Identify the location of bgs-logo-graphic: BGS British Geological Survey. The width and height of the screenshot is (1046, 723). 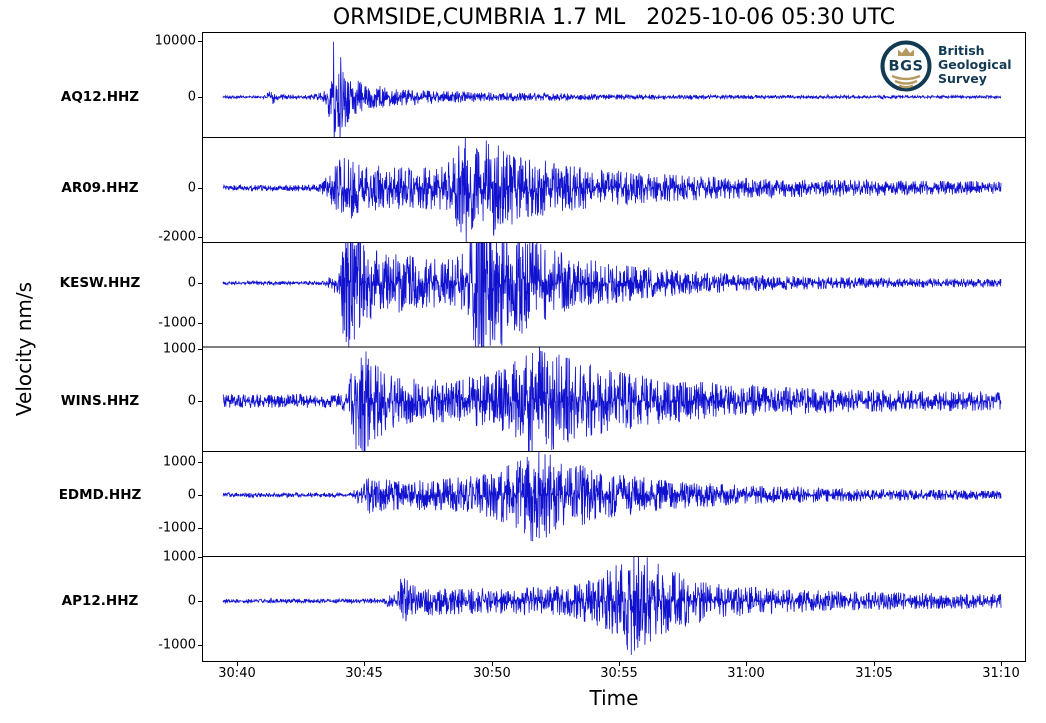
(946, 66).